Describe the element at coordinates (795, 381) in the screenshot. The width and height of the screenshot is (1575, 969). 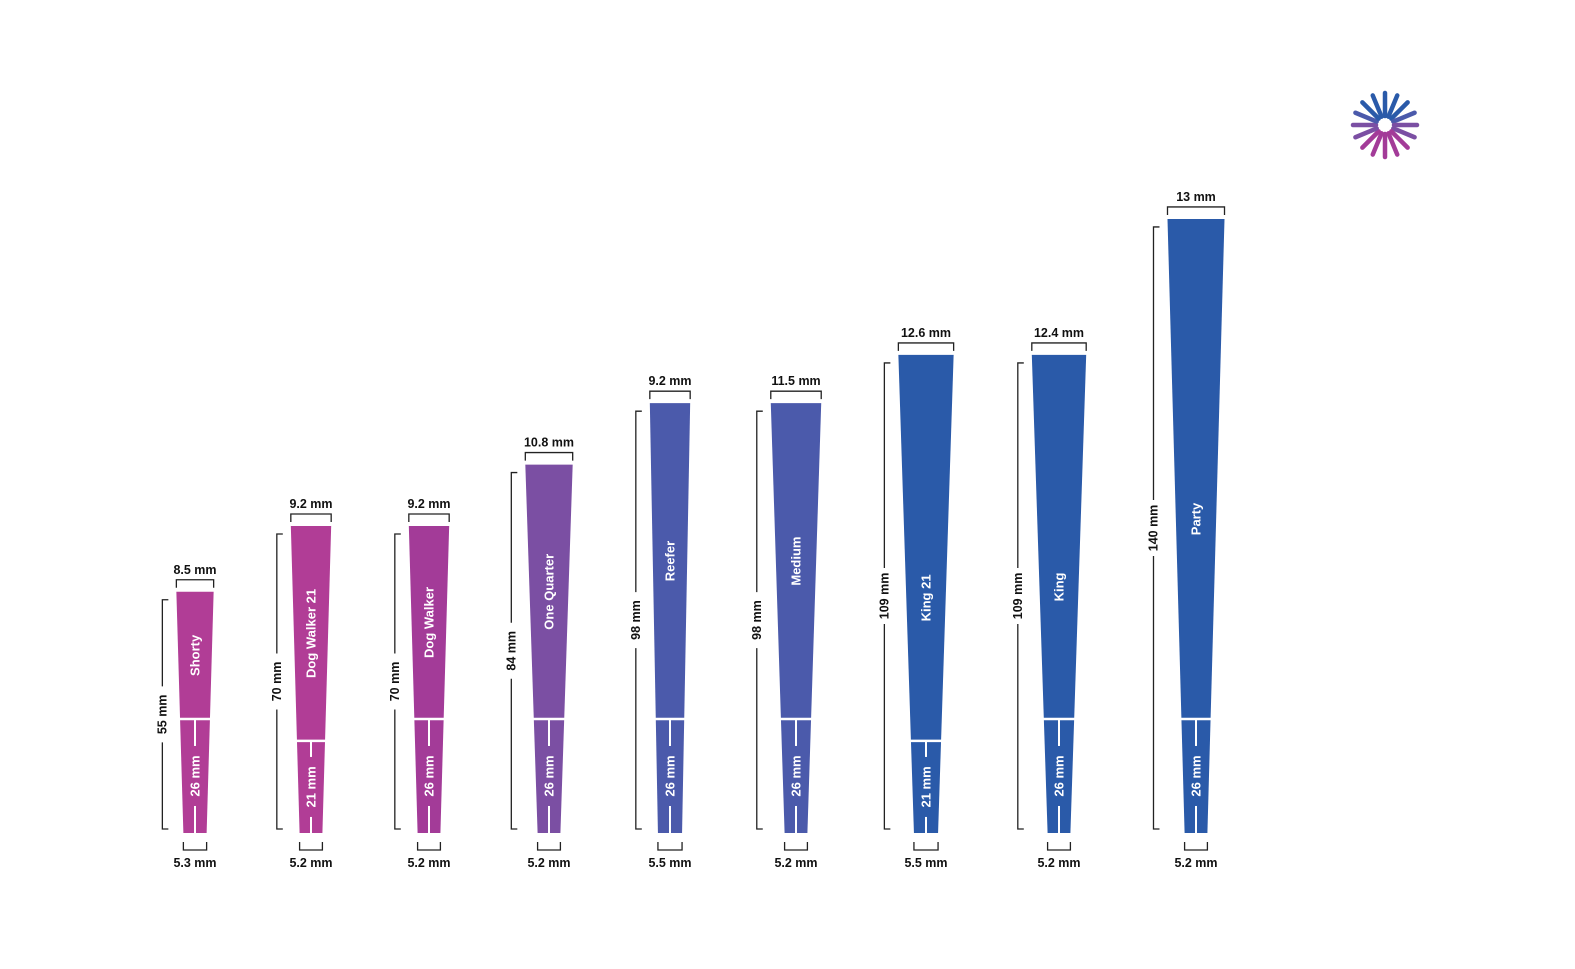
I see `top-width-label: 11.5 mm` at that location.